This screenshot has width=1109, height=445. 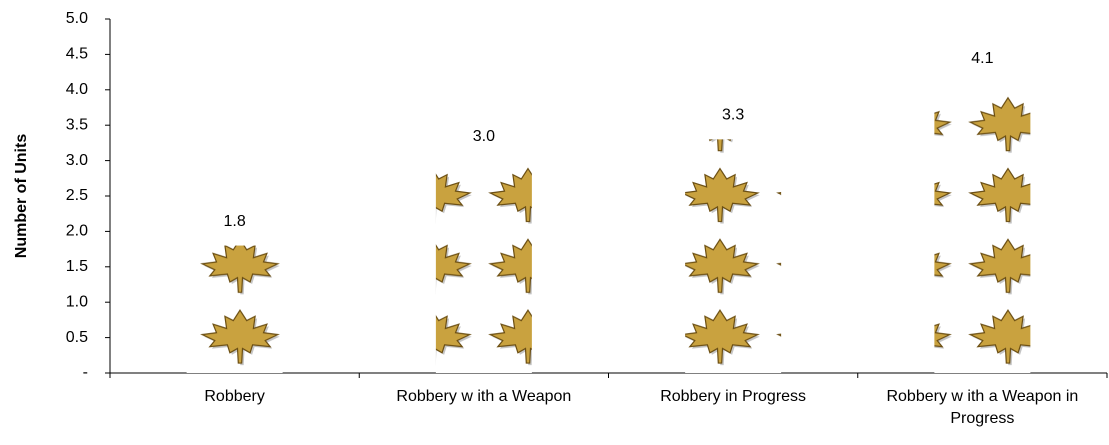 What do you see at coordinates (484, 136) in the screenshot?
I see `data-label: 3.0` at bounding box center [484, 136].